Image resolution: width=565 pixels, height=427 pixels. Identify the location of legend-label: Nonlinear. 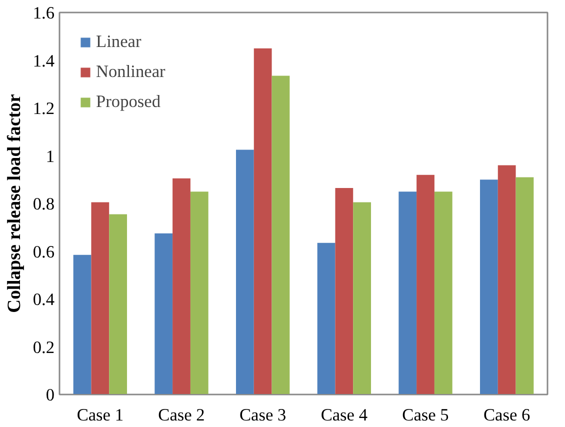
(131, 72).